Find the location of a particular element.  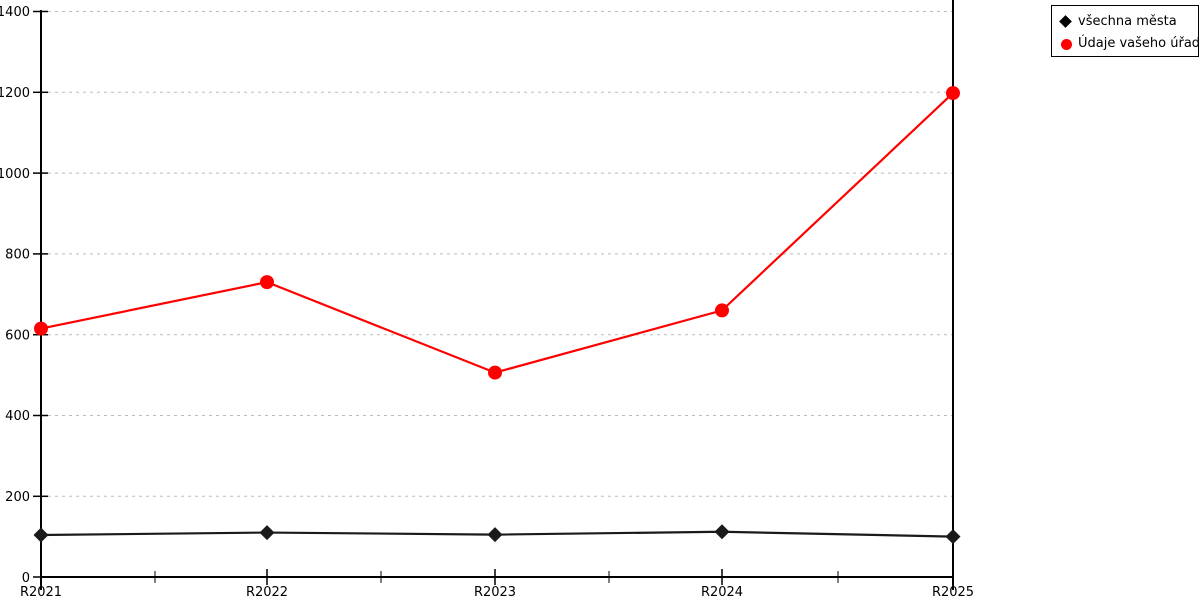

diamond-marker-icon is located at coordinates (1066, 22).